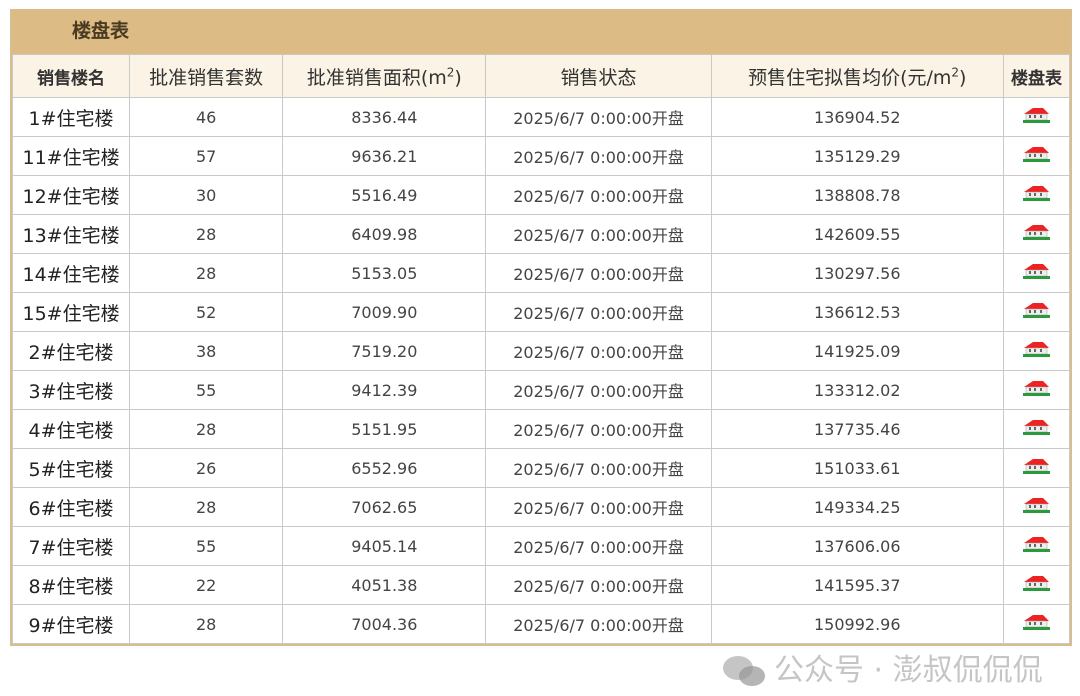 This screenshot has width=1080, height=696. I want to click on header-building-name: 销售楼名, so click(71, 76).